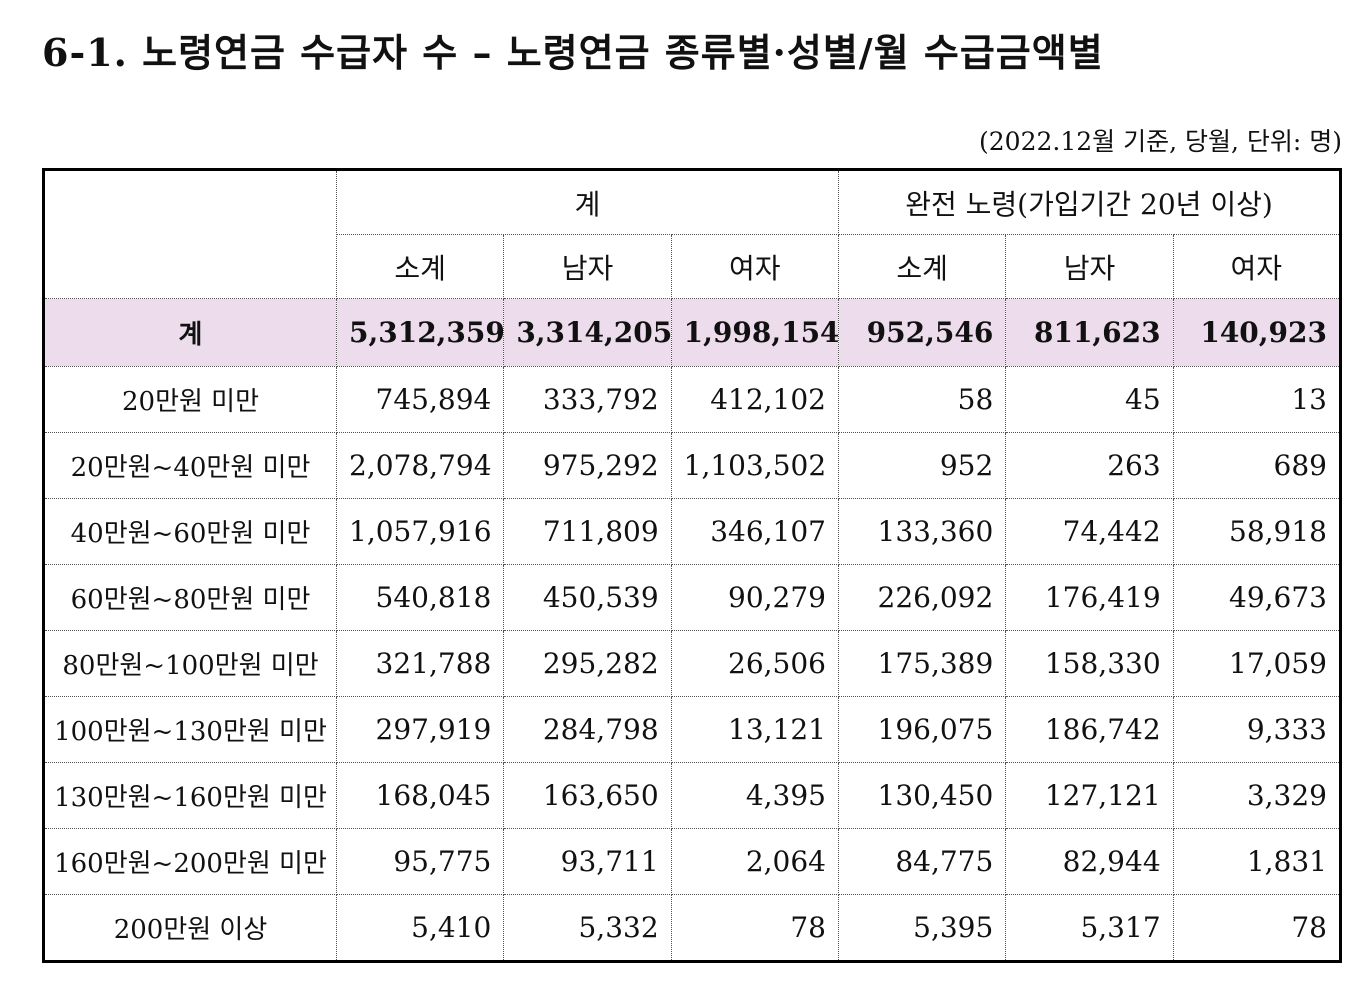  Describe the element at coordinates (1257, 795) in the screenshot. I see `cell-value: 3,329` at that location.